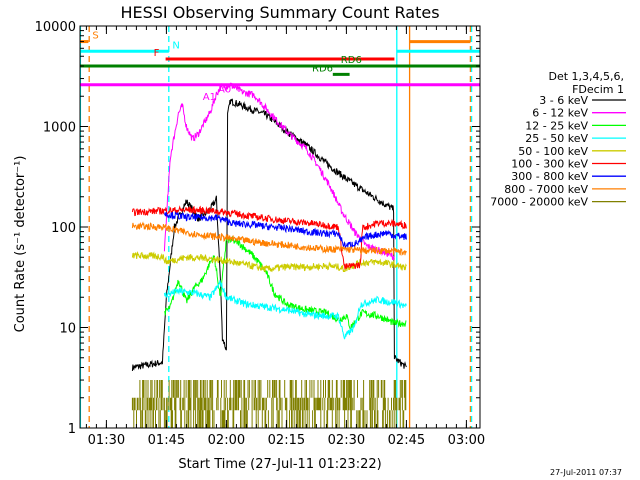 Image resolution: width=640 pixels, height=480 pixels. Describe the element at coordinates (106, 440) in the screenshot. I see `x-tick-label-0: 01:30` at that location.